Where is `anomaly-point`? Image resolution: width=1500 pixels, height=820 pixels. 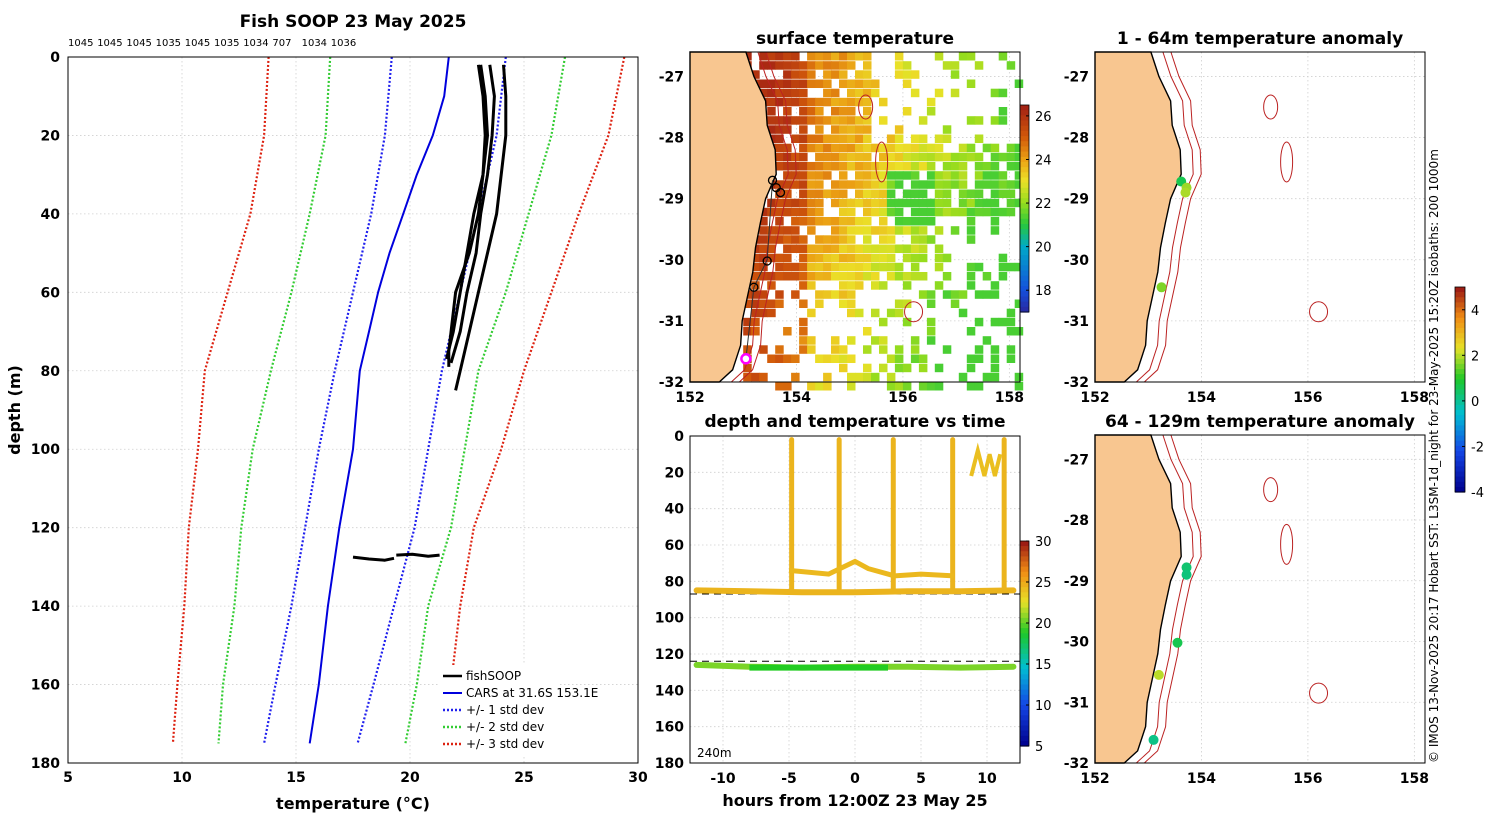
anomaly-point is located at coordinates (1186, 567).